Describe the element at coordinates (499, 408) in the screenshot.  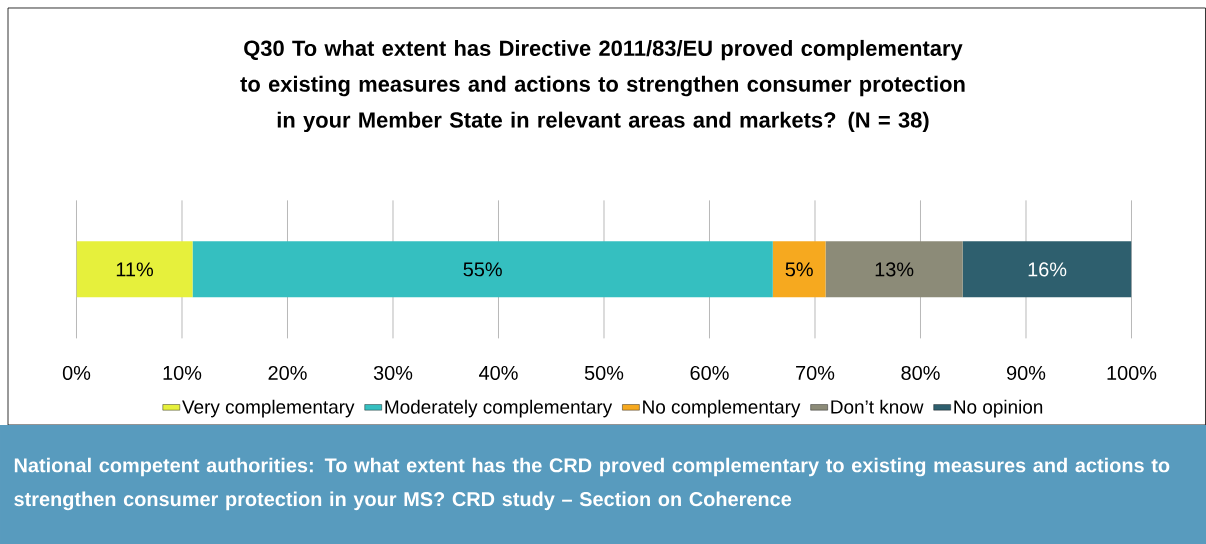
I see `legend-label: Moderately complementary` at that location.